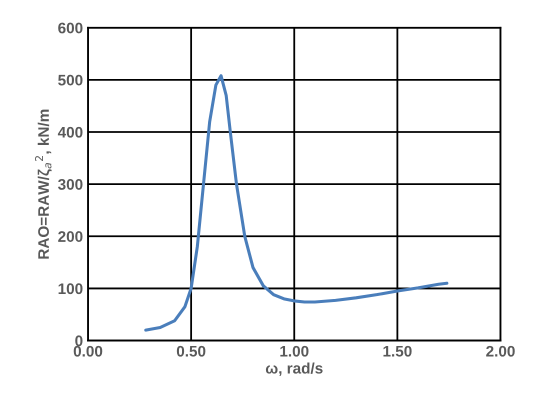 The height and width of the screenshot is (396, 550). Describe the element at coordinates (79, 340) in the screenshot. I see `y-tick-label: 0` at that location.